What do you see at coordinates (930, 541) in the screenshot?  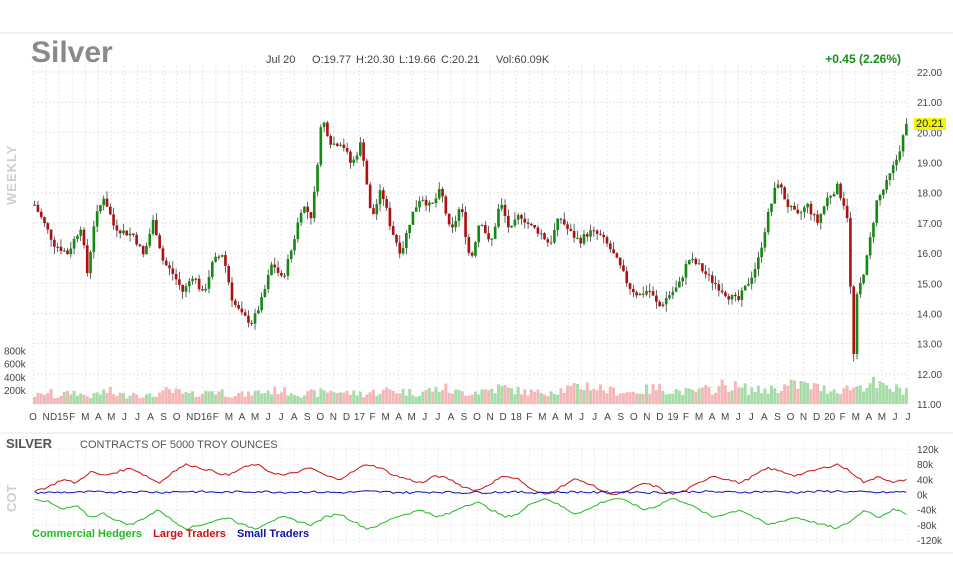 I see `cot-tick-label: -120k` at bounding box center [930, 541].